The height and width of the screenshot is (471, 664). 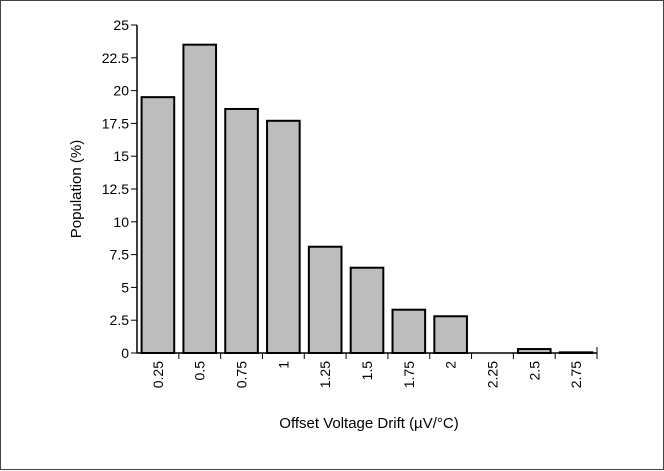 What do you see at coordinates (76, 189) in the screenshot?
I see `y-axis-title: Population (%)` at bounding box center [76, 189].